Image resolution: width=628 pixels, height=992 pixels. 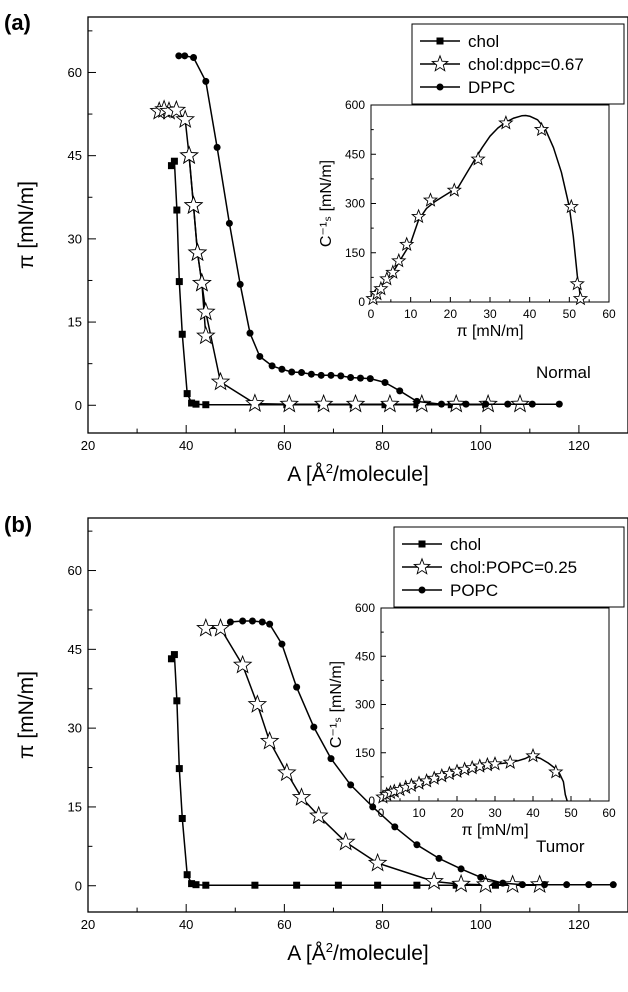 What do you see at coordinates (571, 813) in the screenshot?
I see `panel-b-inset-xtick-label: 50` at bounding box center [571, 813].